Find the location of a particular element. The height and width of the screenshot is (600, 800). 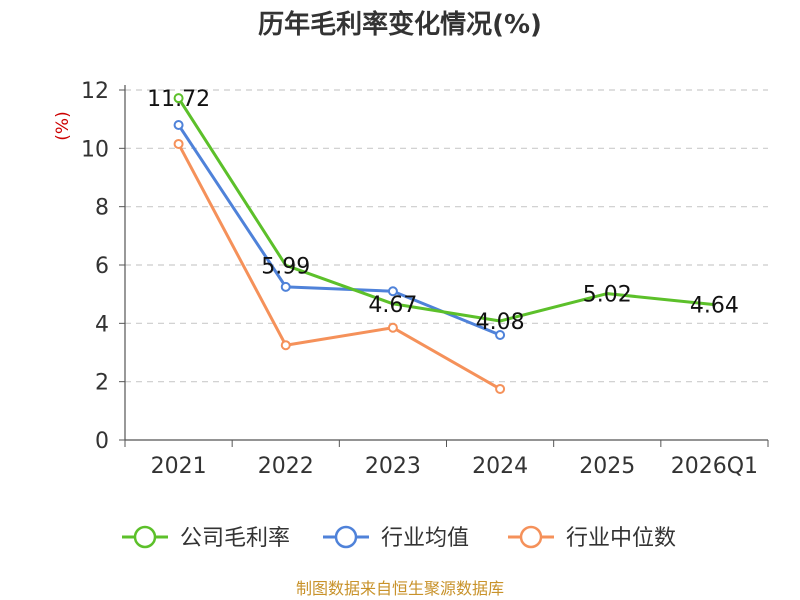

x-tick-label-2021: 2021 is located at coordinates (179, 466).